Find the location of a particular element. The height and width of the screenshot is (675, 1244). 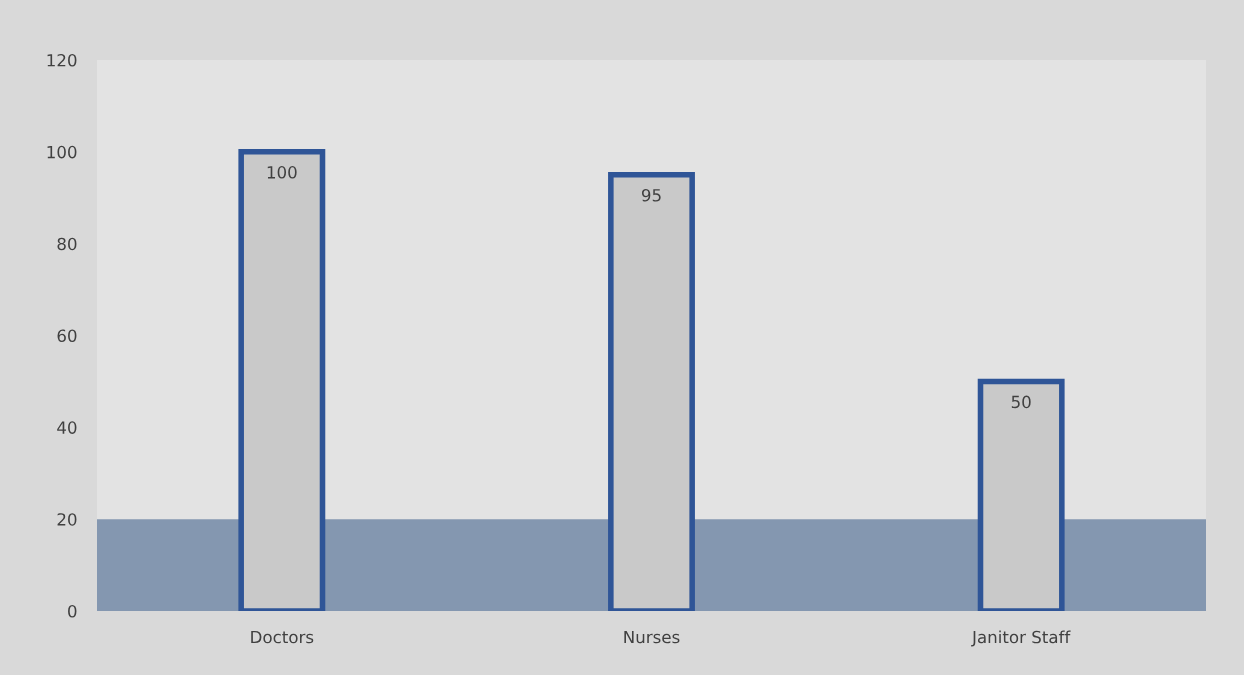

y-tick-label: 120 is located at coordinates (62, 60).